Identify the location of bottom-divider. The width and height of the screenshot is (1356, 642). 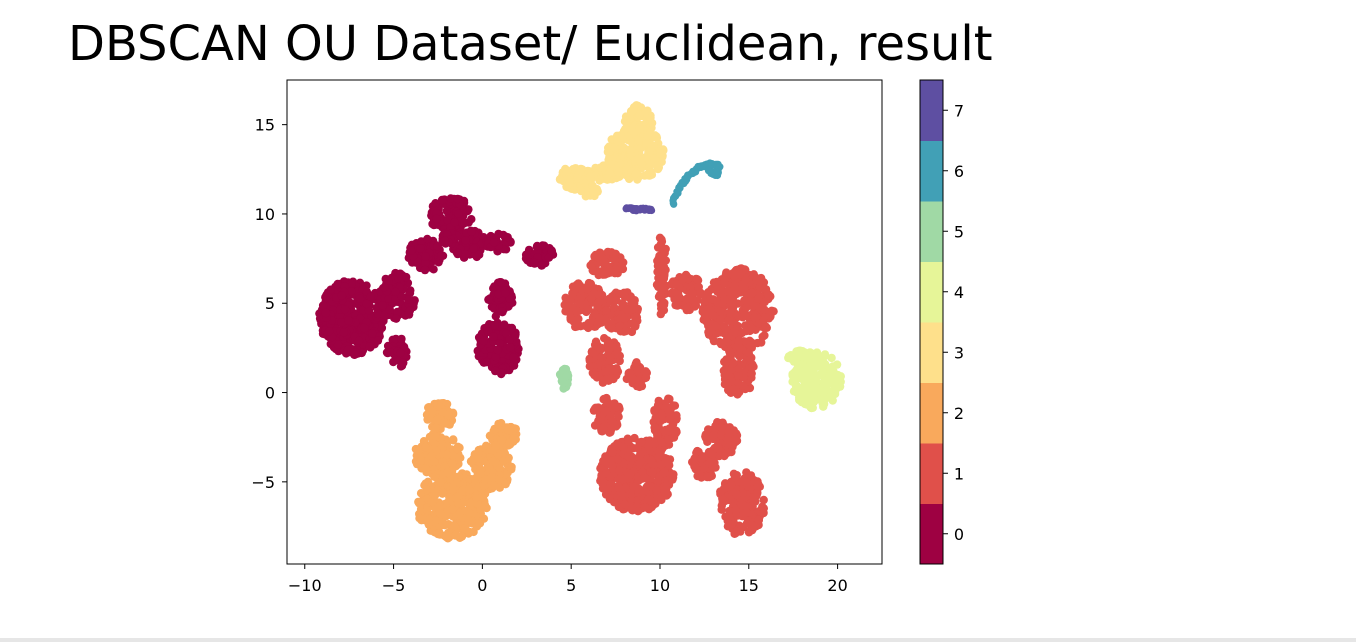
(678, 640).